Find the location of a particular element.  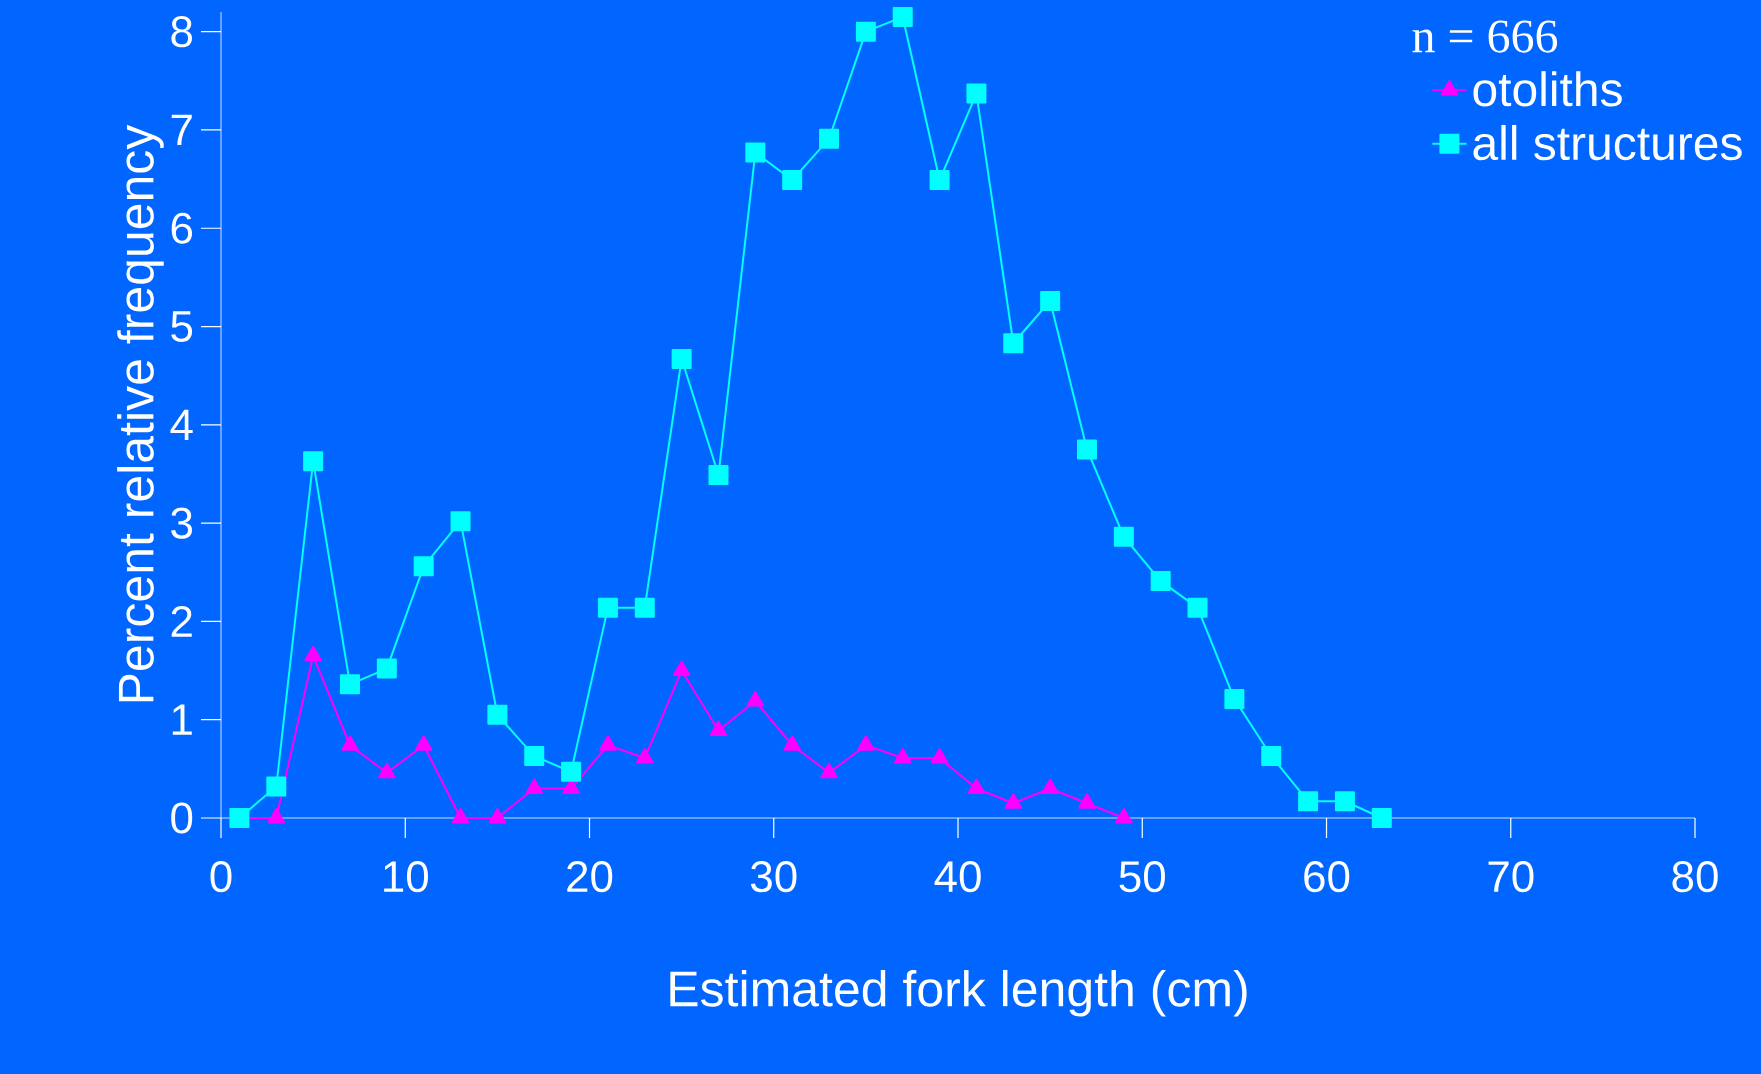

y-tick-label: 5 is located at coordinates (182, 326).